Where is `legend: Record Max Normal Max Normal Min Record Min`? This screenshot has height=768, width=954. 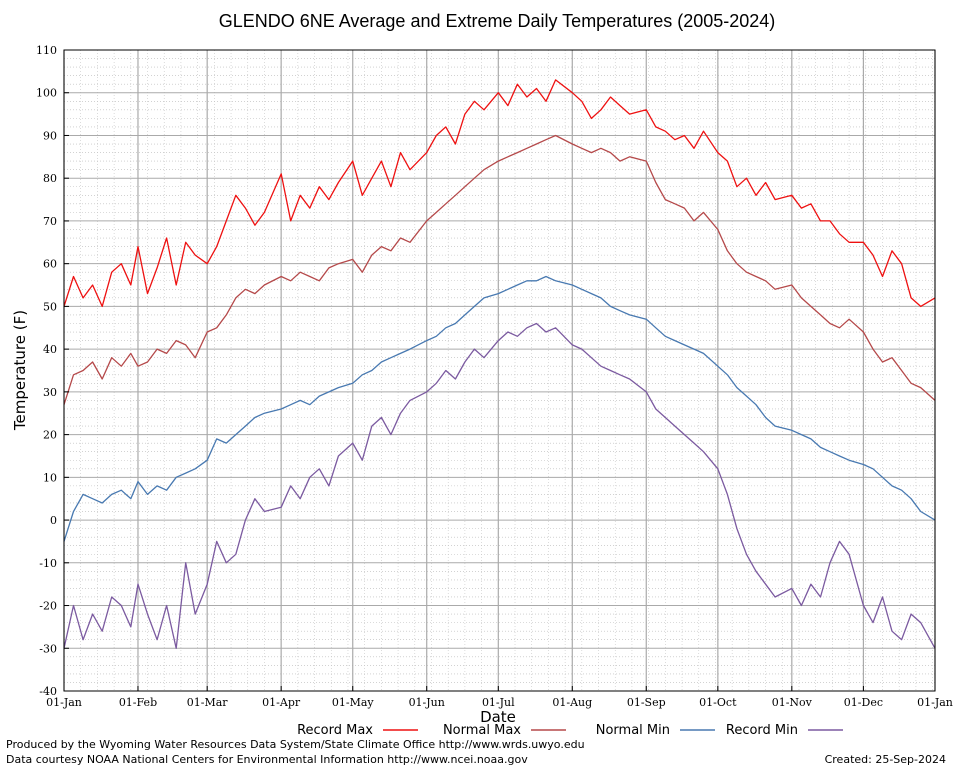 legend: Record Max Normal Max Normal Min Record Min is located at coordinates (570, 730).